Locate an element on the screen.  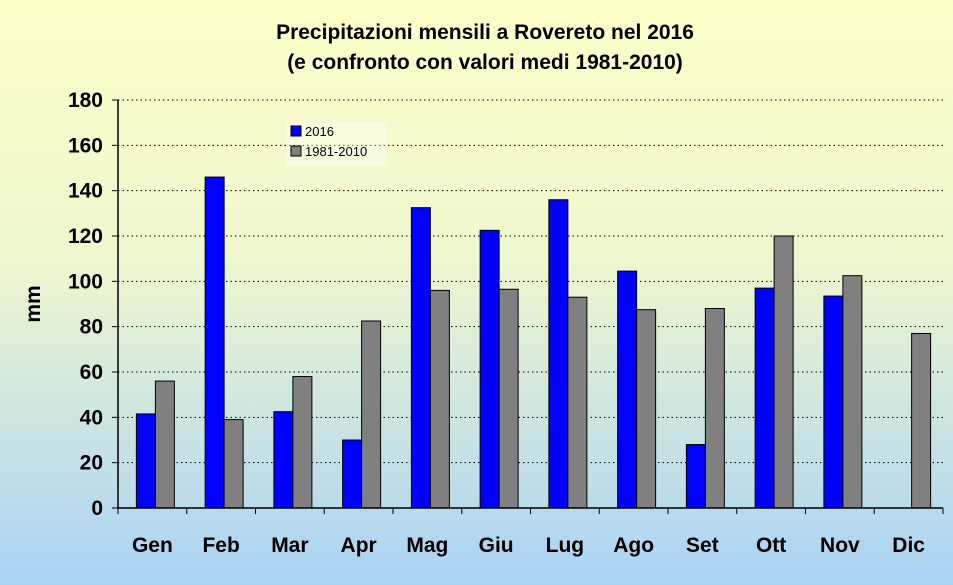
x-tick-label: Ott is located at coordinates (771, 545).